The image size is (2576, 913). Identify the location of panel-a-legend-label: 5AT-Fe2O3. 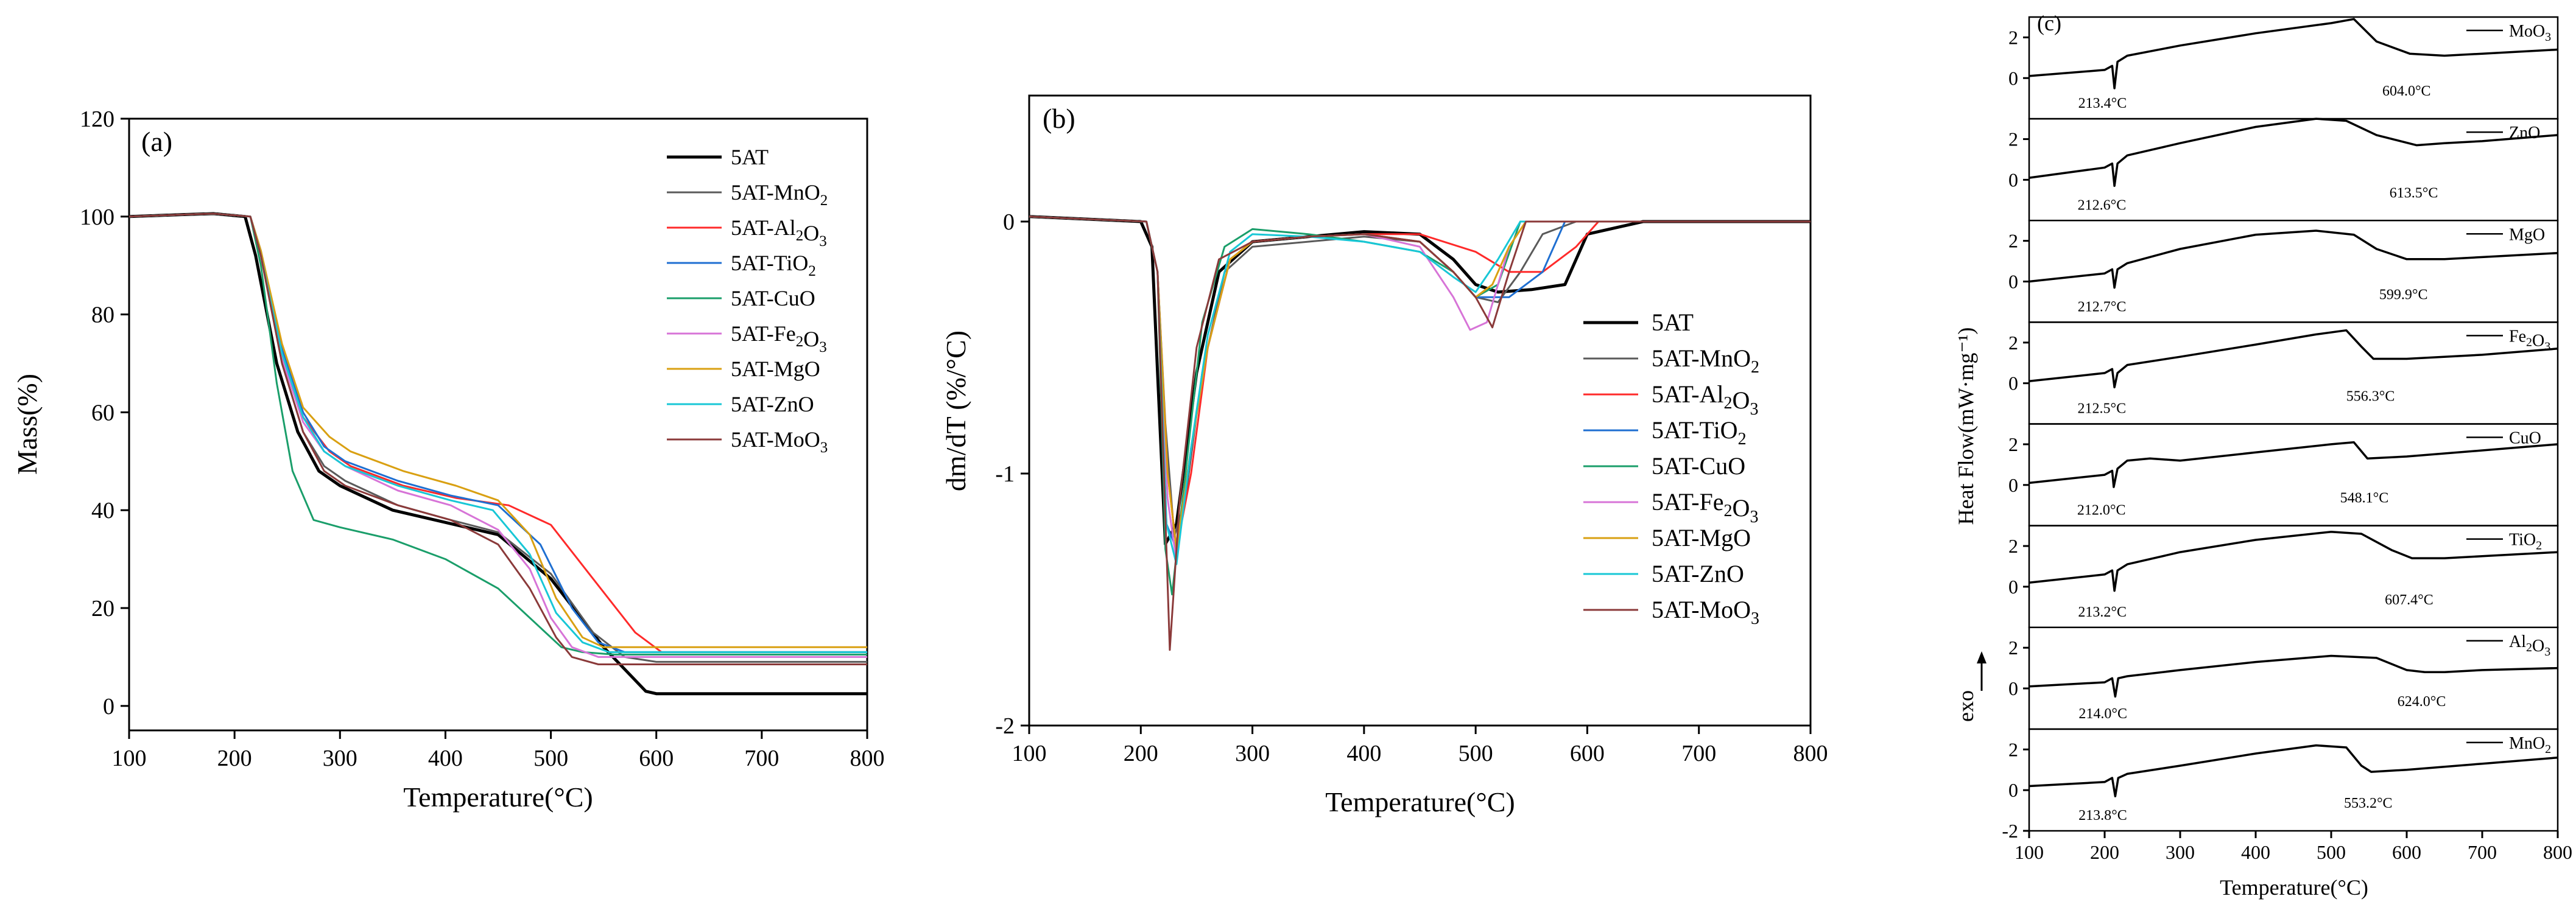
(779, 338).